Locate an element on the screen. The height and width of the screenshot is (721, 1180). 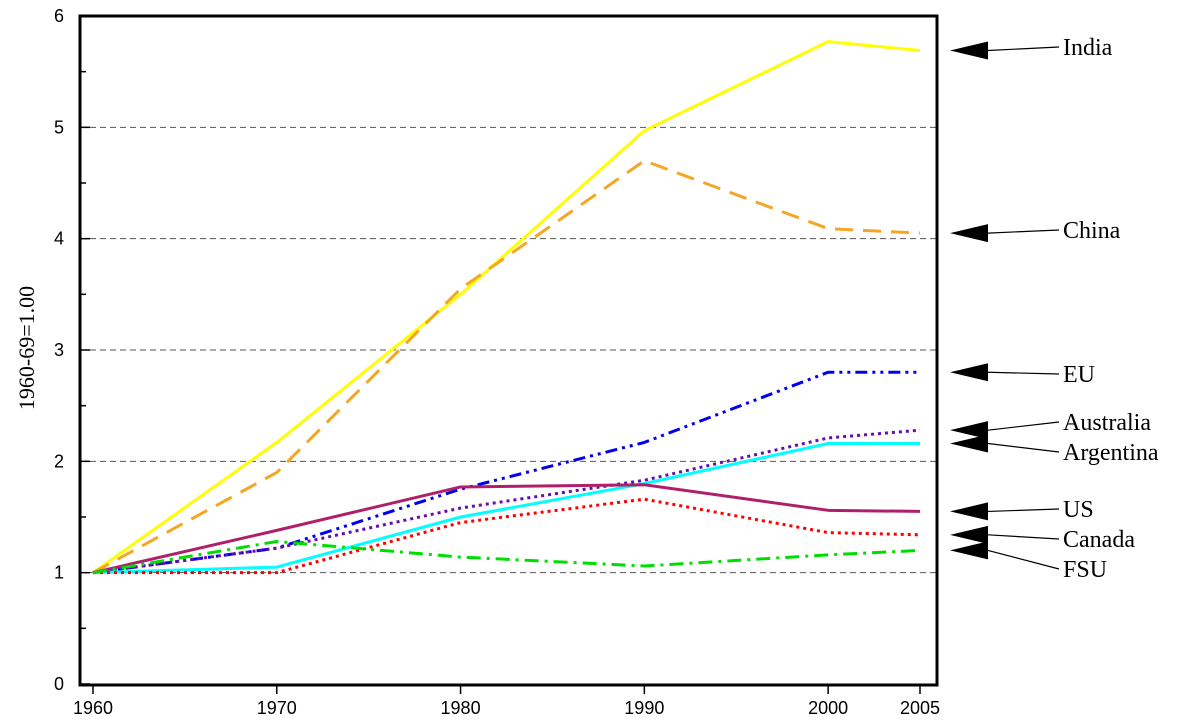
x-tick-label: 1990 is located at coordinates (644, 708).